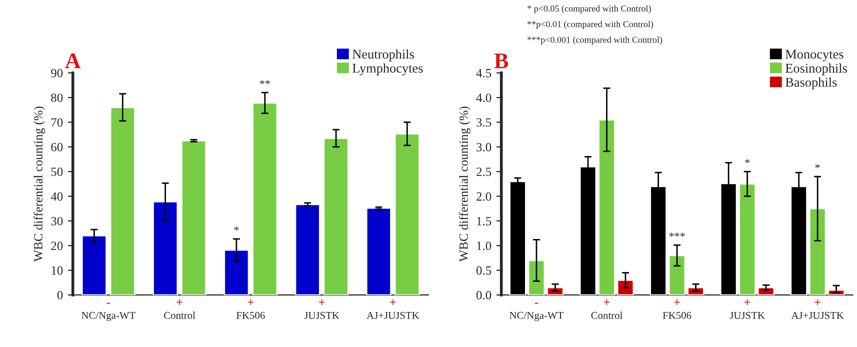  What do you see at coordinates (484, 147) in the screenshot?
I see `y-tick-label: 3.0` at bounding box center [484, 147].